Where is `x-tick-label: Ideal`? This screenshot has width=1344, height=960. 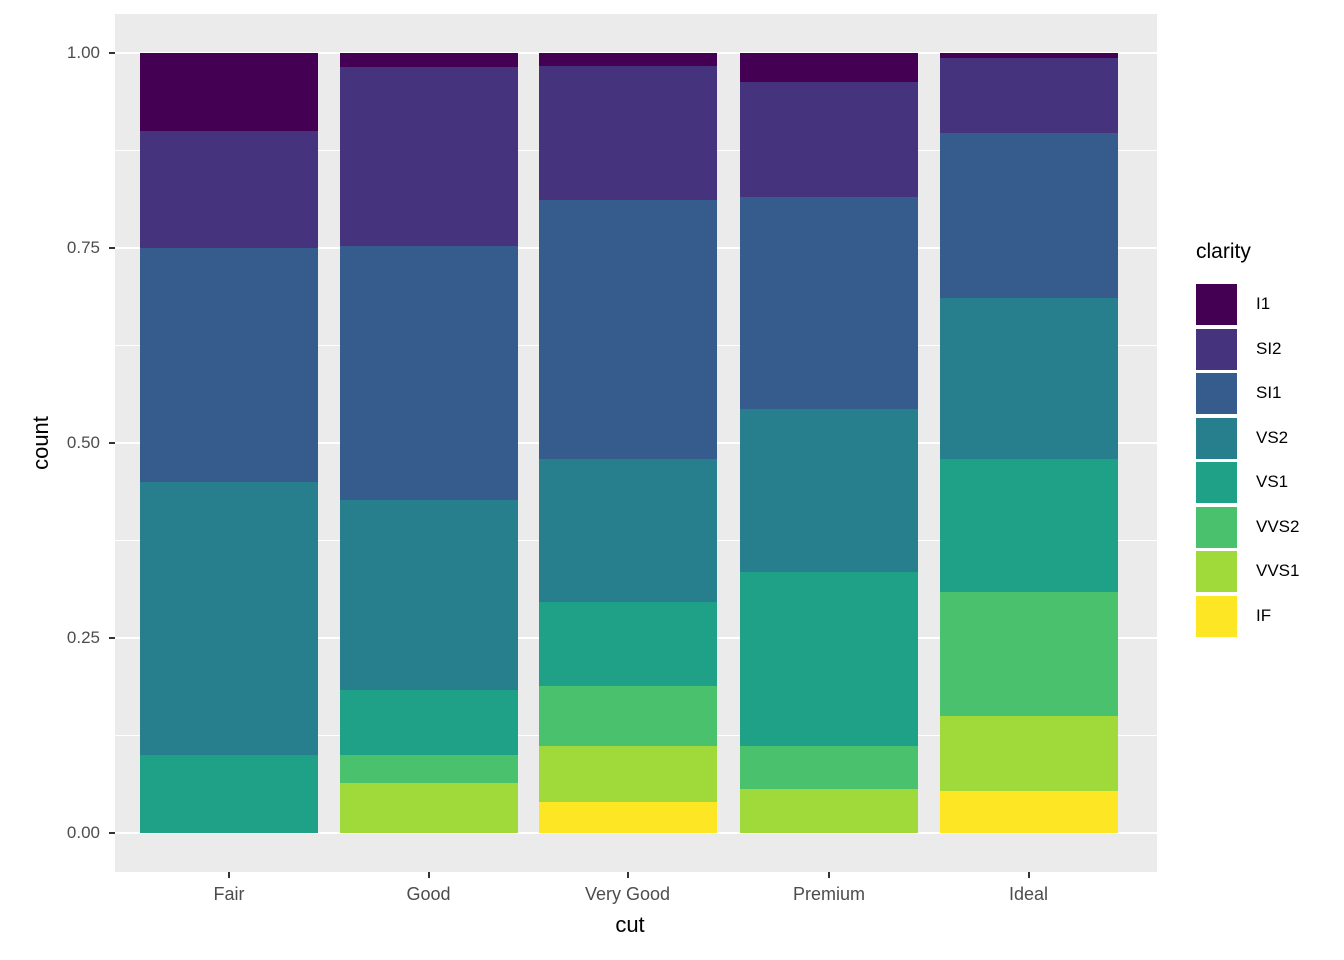 x-tick-label: Ideal is located at coordinates (1028, 894).